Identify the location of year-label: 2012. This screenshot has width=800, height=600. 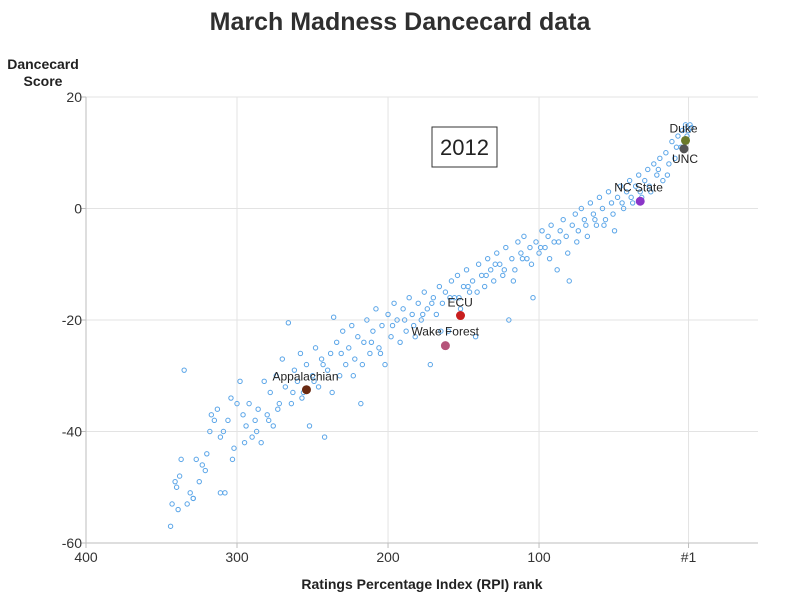
(464, 147).